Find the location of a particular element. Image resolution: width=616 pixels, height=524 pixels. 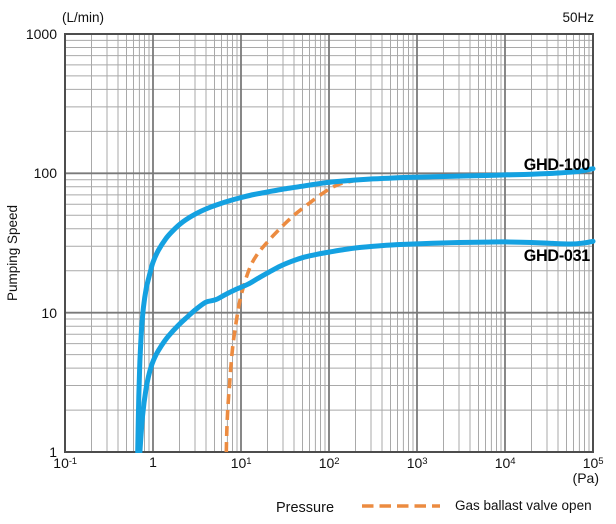

y-axis-unit: (L/min) is located at coordinates (83, 17).